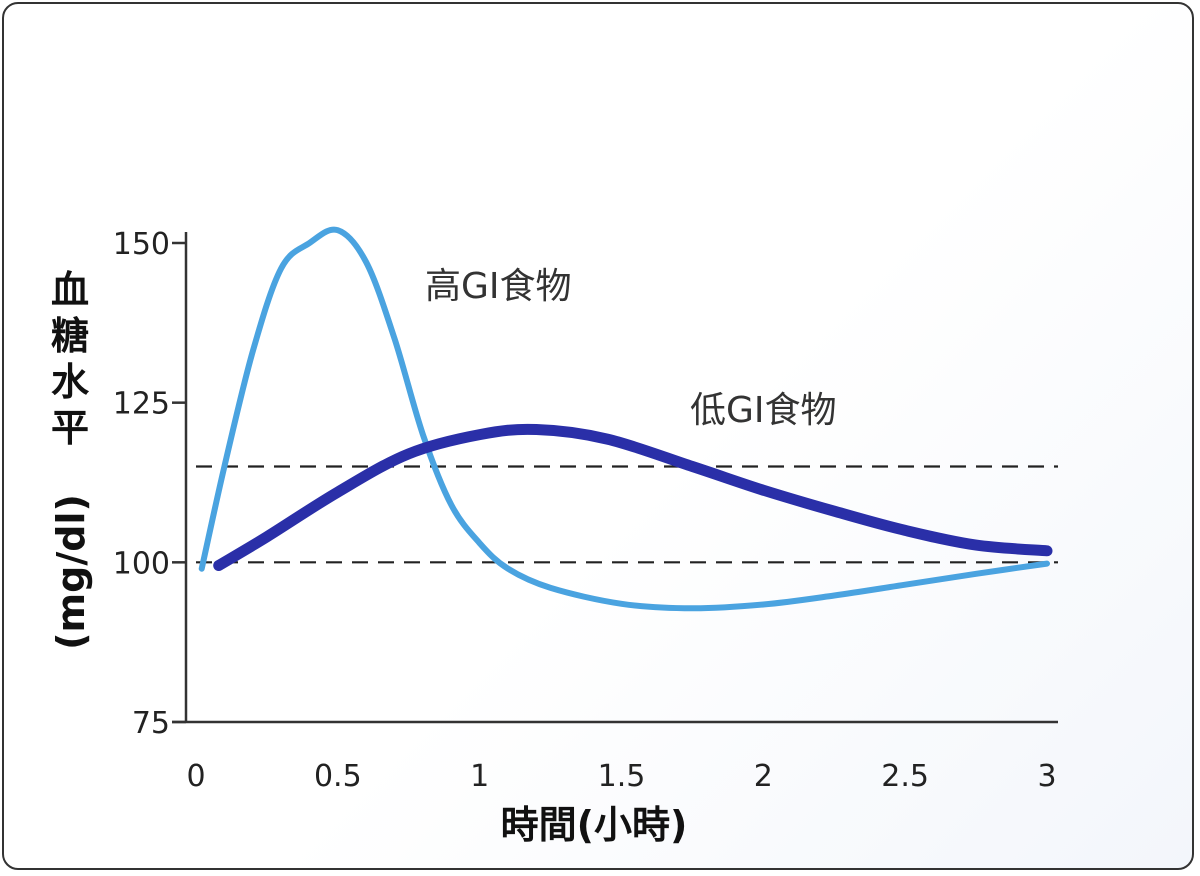 This screenshot has width=1200, height=876. What do you see at coordinates (151, 723) in the screenshot?
I see `y-tick-label-1: 75` at bounding box center [151, 723].